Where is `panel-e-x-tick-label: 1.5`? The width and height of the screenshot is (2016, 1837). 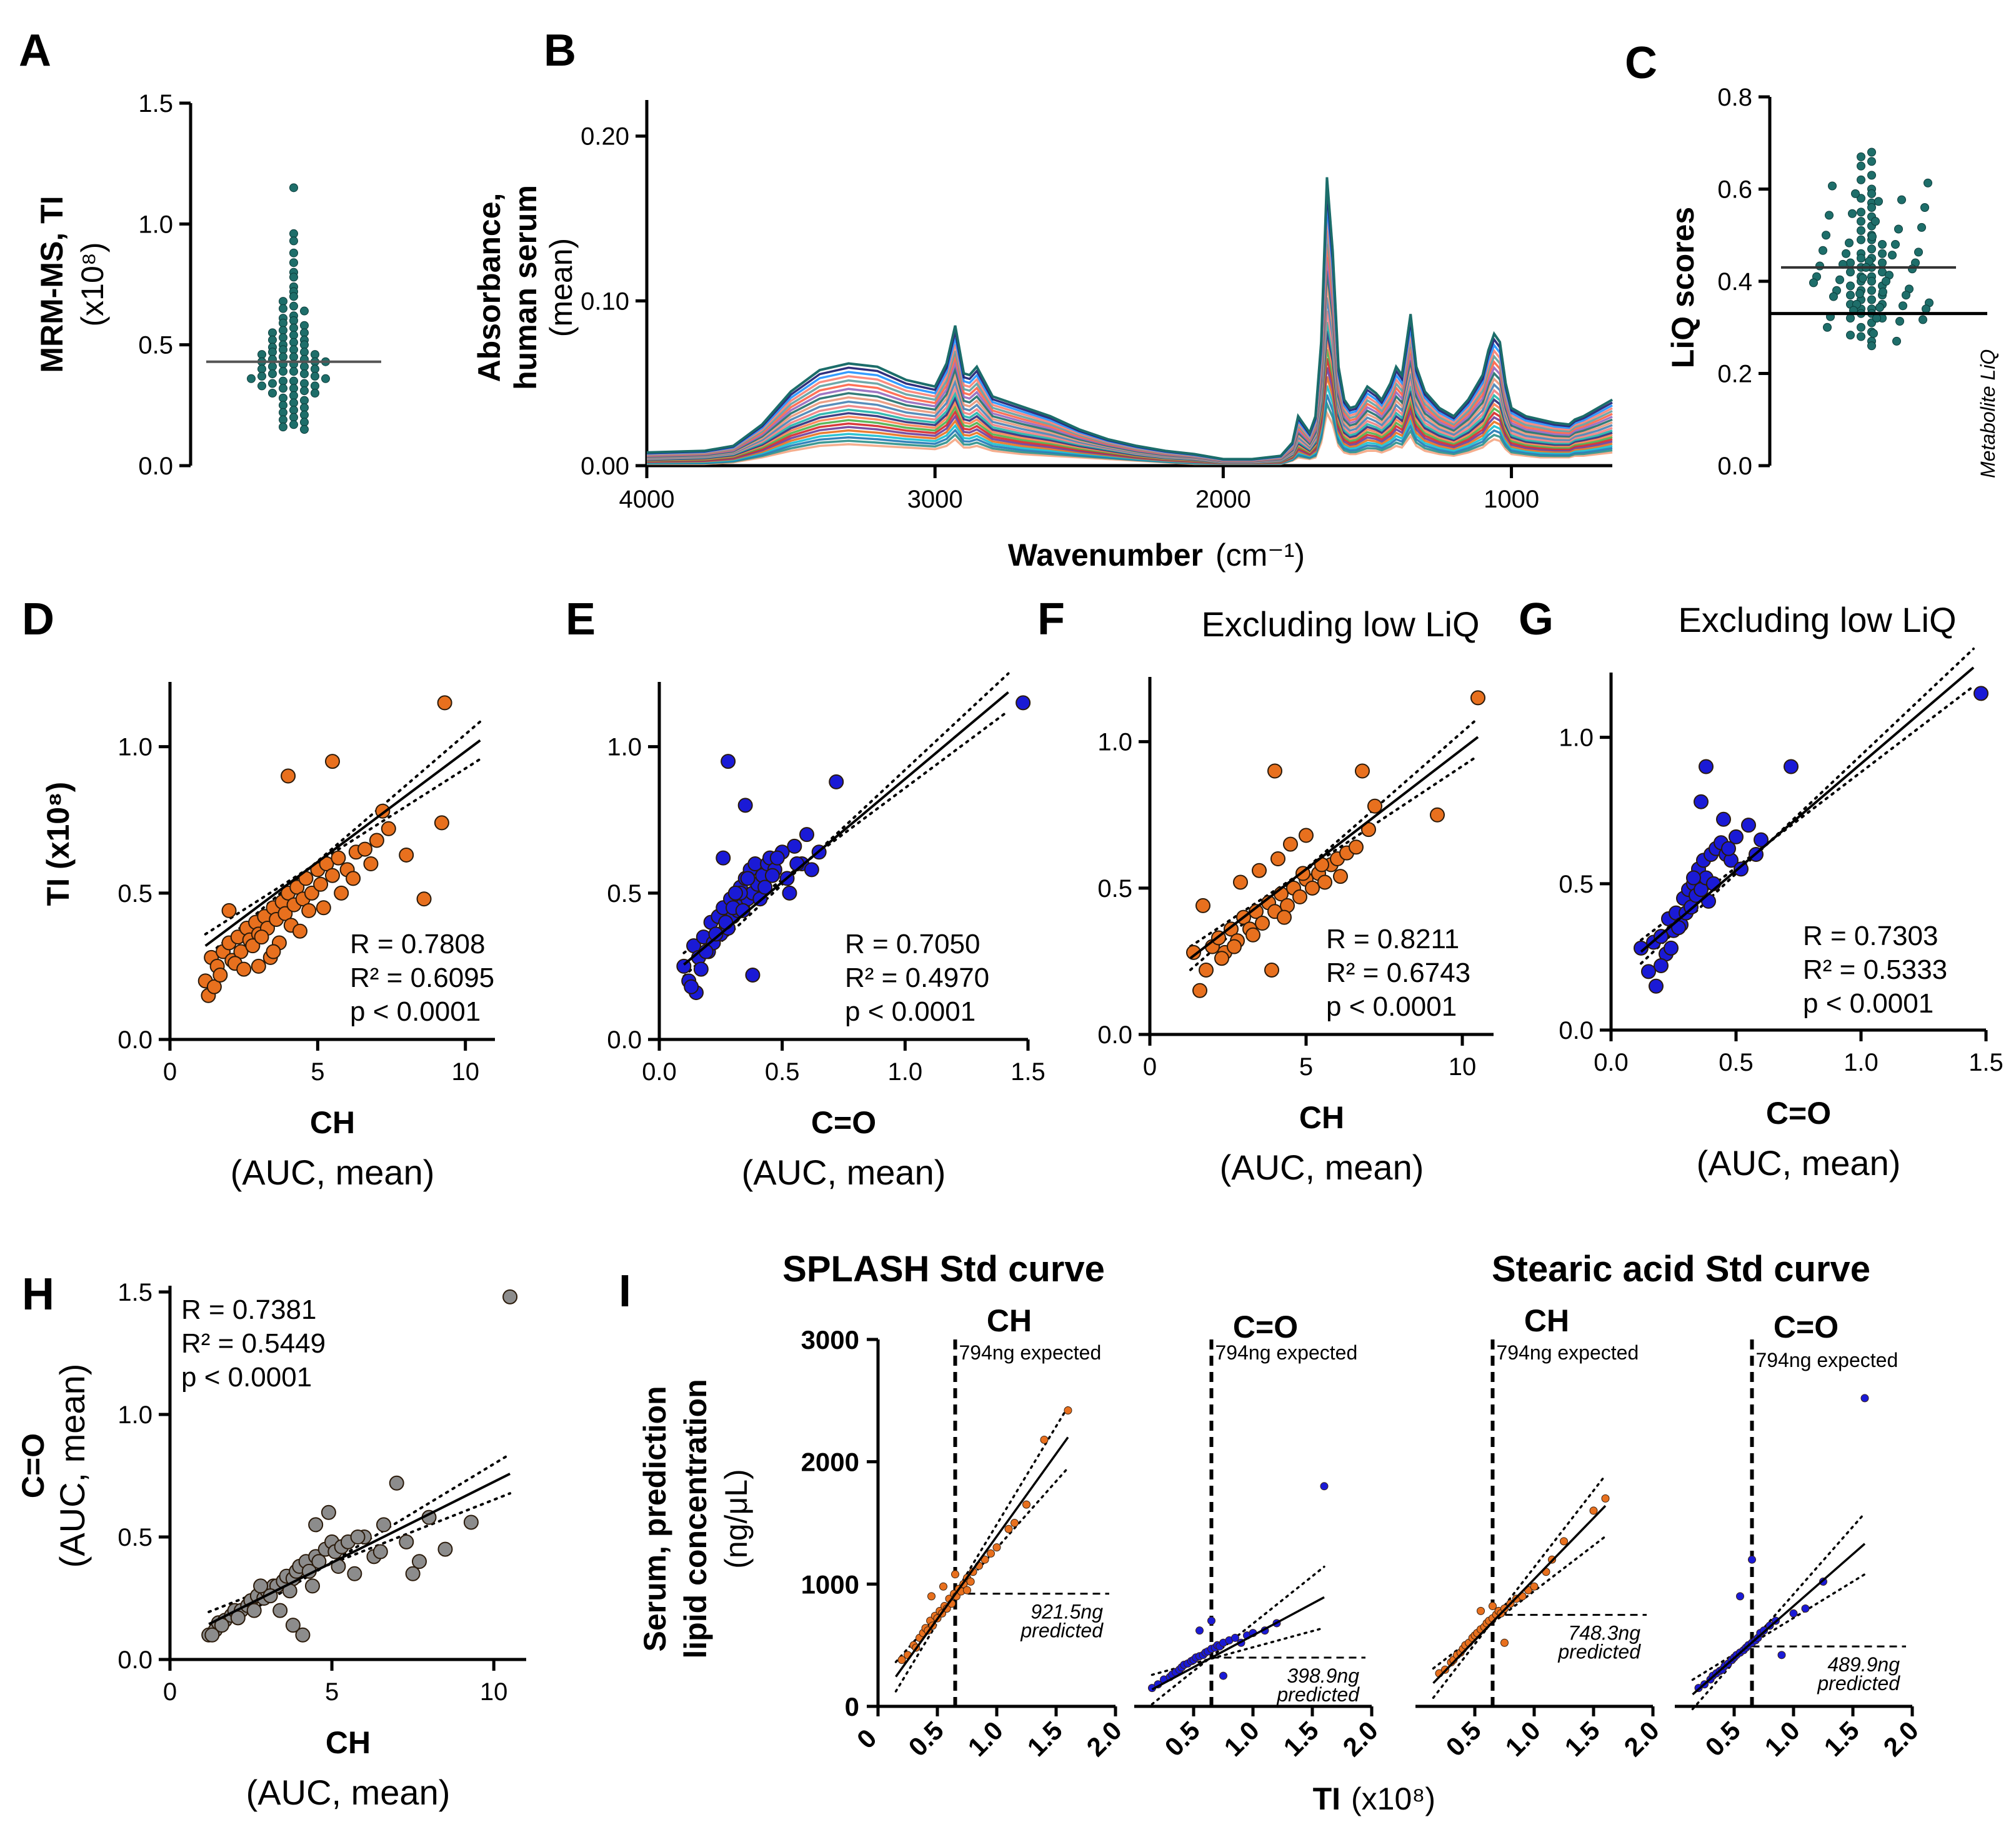 panel-e-x-tick-label: 1.5 is located at coordinates (1027, 1072).